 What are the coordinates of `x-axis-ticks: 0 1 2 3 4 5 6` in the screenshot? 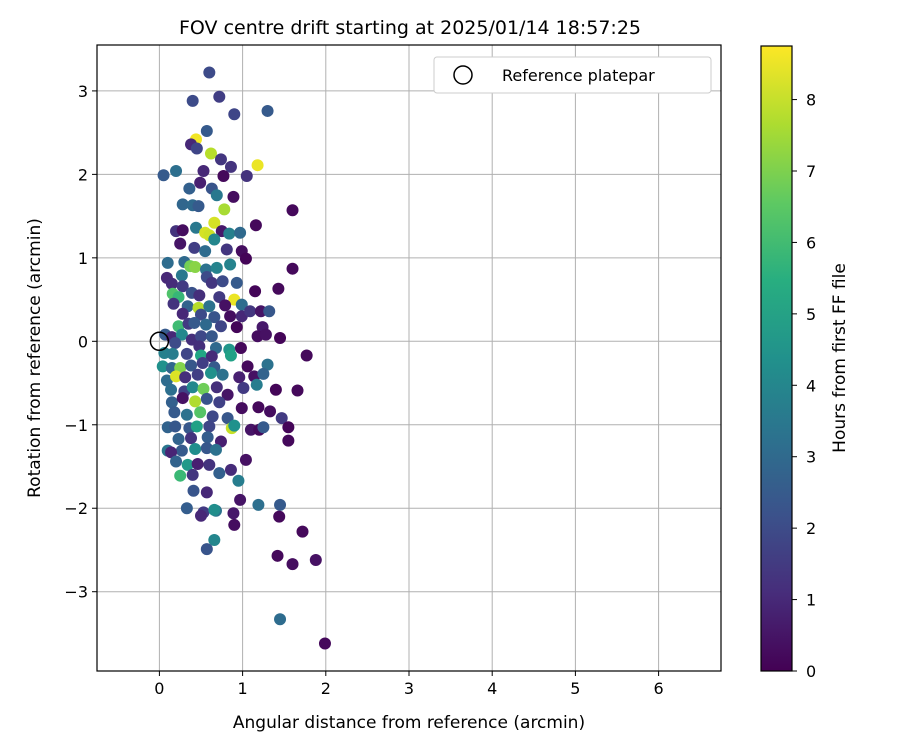 It's located at (409, 684).